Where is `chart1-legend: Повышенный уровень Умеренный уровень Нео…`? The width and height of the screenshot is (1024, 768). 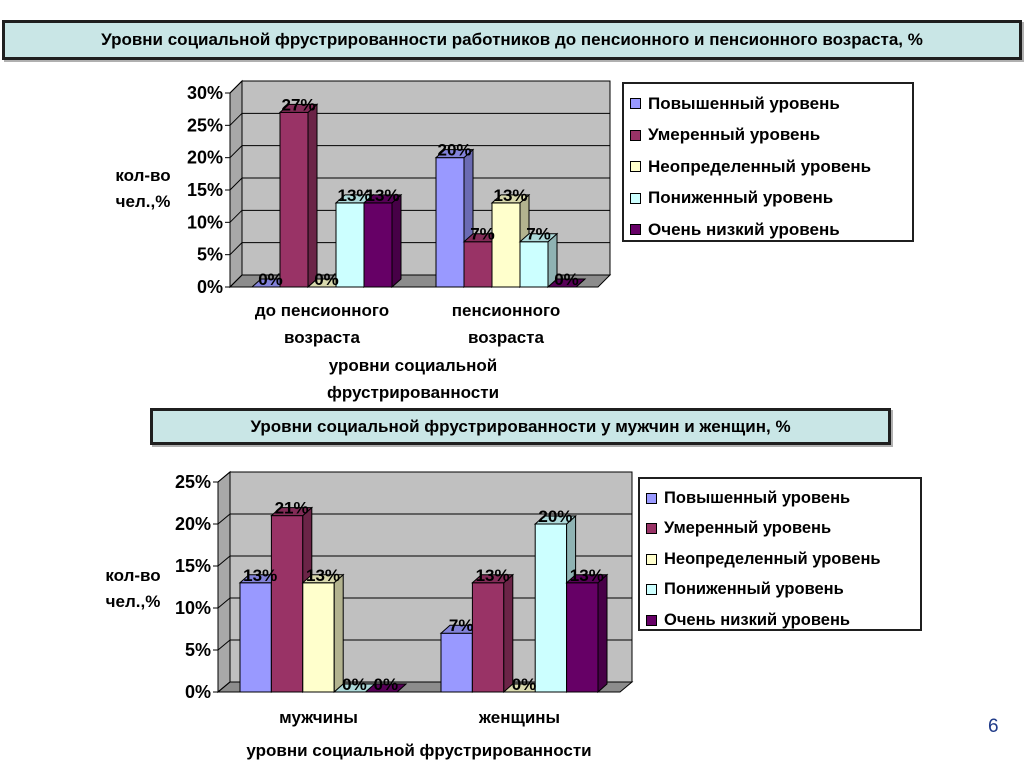
chart1-legend: Повышенный уровень Умеренный уровень Нео… is located at coordinates (768, 162).